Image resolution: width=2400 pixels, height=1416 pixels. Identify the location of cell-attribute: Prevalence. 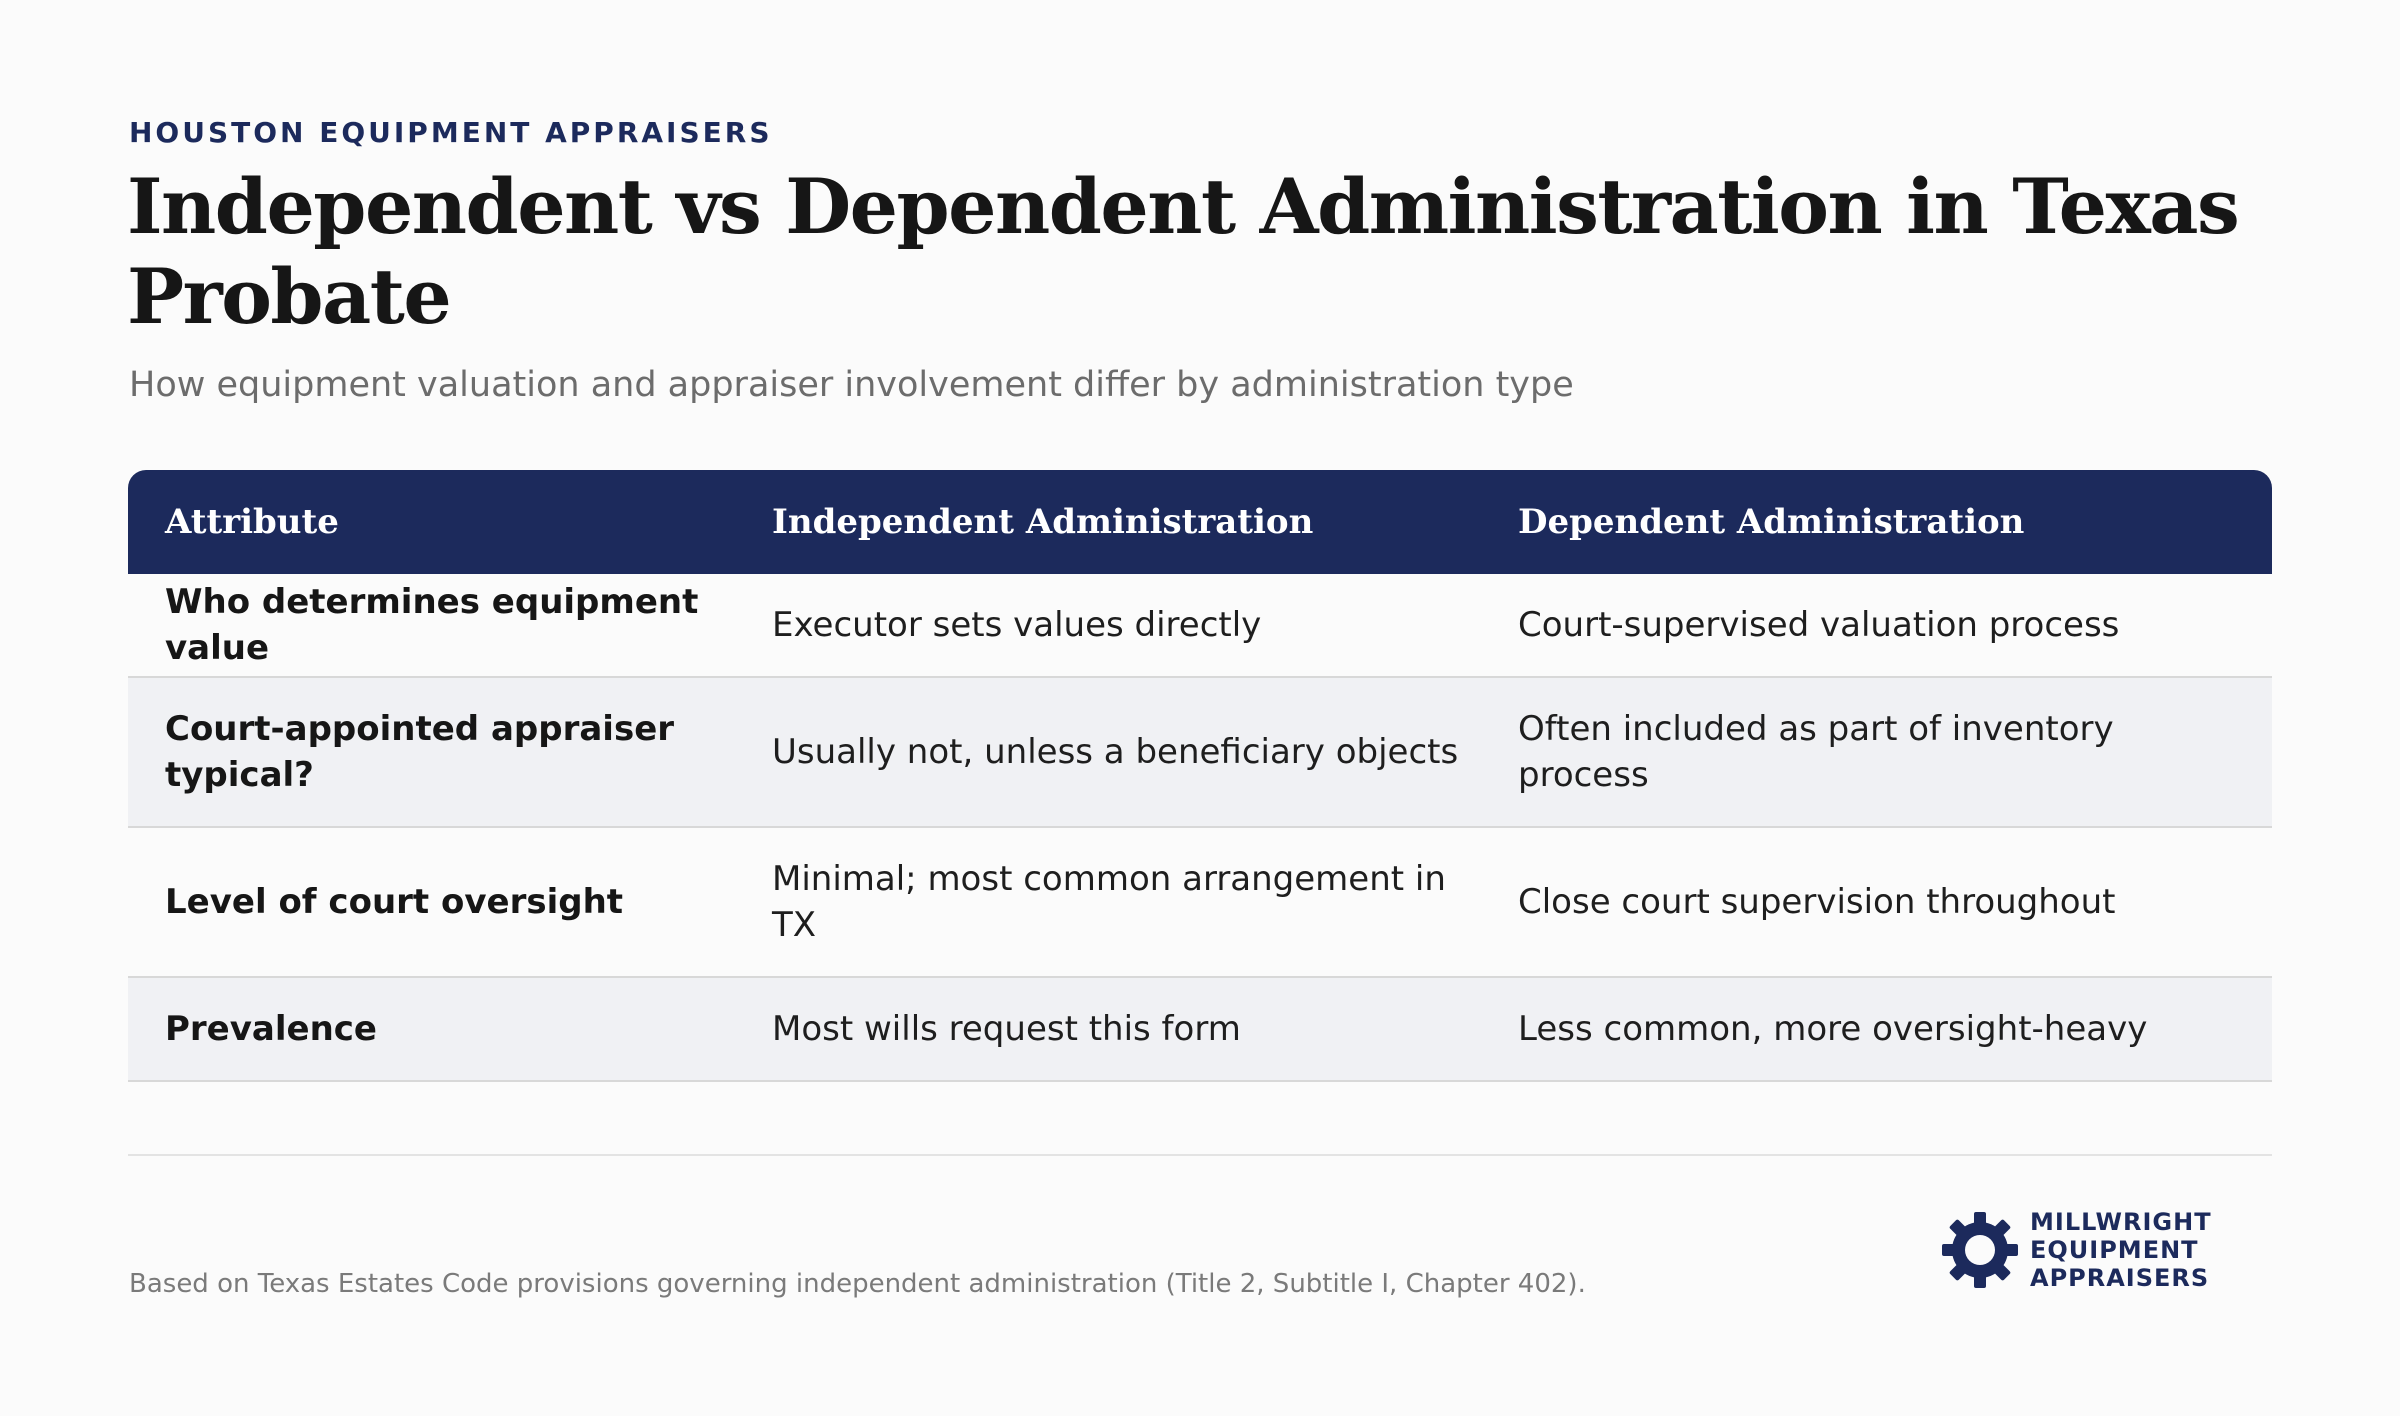
(271, 1029).